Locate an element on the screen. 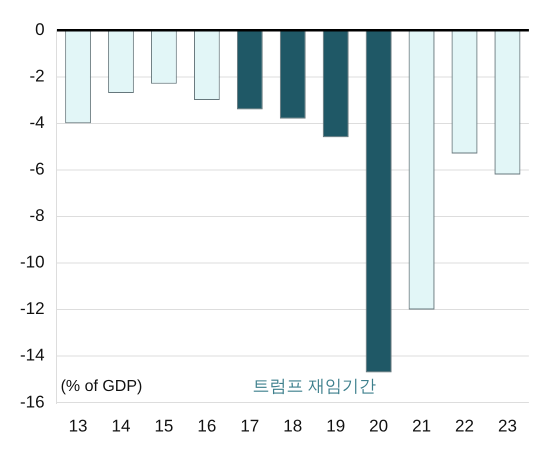  x-tick-label: 20 is located at coordinates (378, 426).